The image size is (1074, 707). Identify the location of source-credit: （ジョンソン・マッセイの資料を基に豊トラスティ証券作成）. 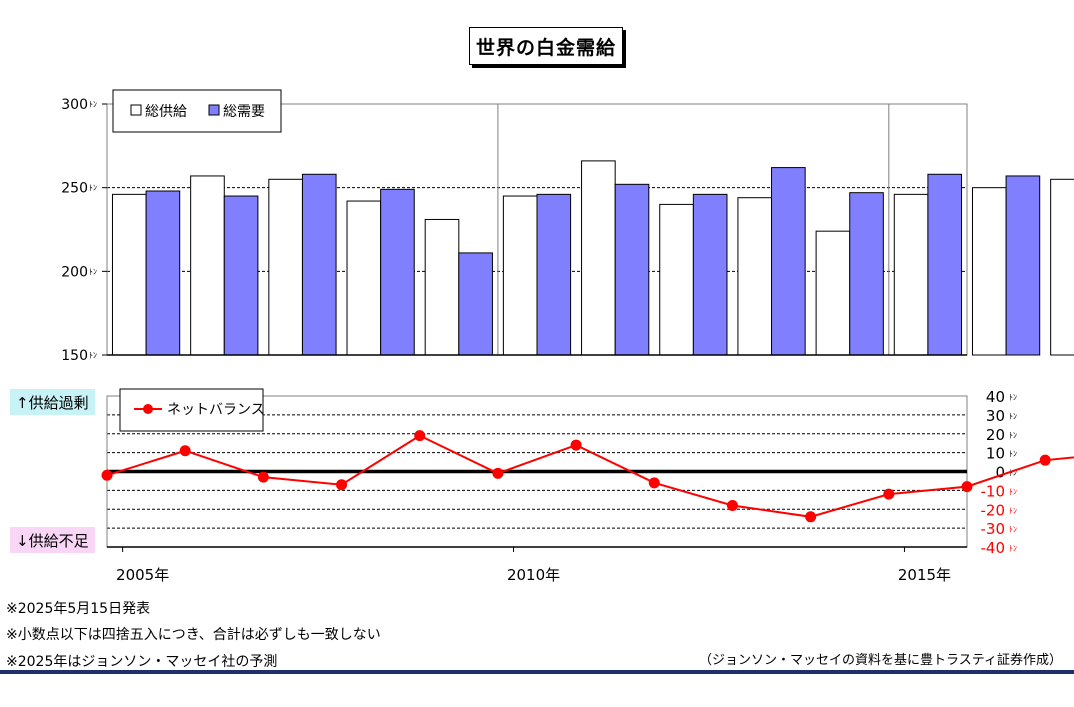
(880, 660).